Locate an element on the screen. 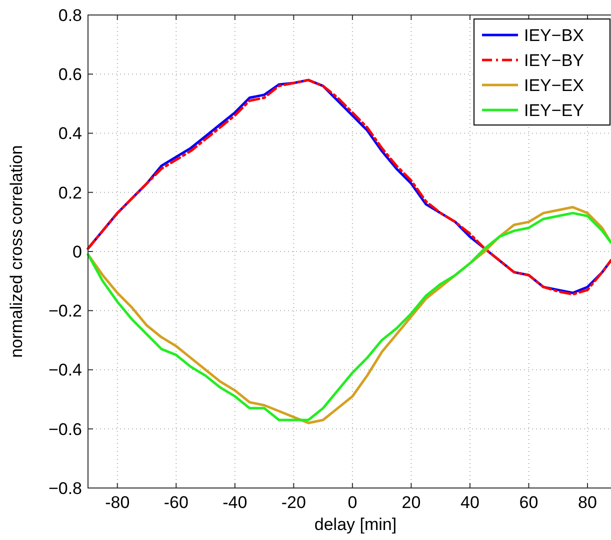 The image size is (611, 540). x-tick-label: 20 is located at coordinates (411, 502).